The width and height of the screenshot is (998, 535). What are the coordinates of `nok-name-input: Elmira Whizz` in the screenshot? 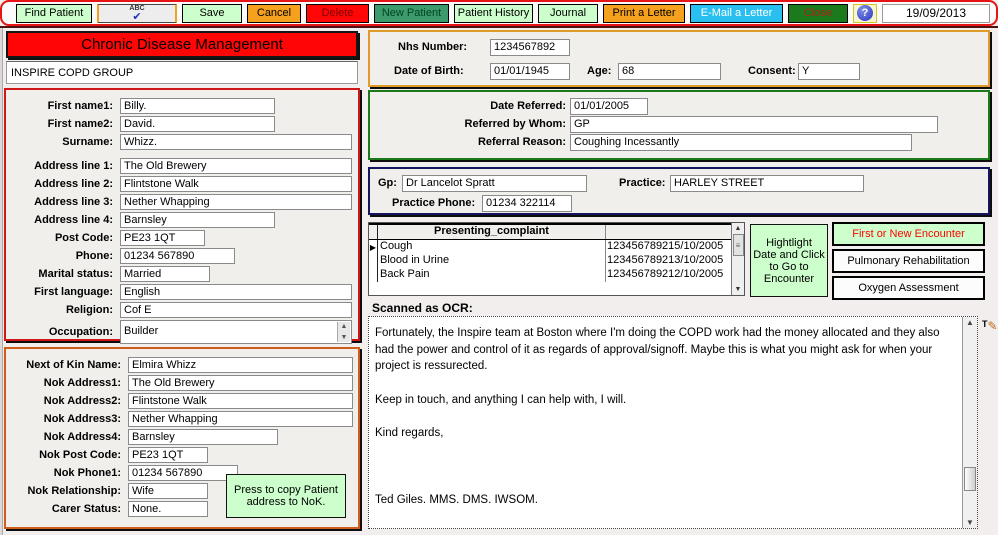 It's located at (240, 365).